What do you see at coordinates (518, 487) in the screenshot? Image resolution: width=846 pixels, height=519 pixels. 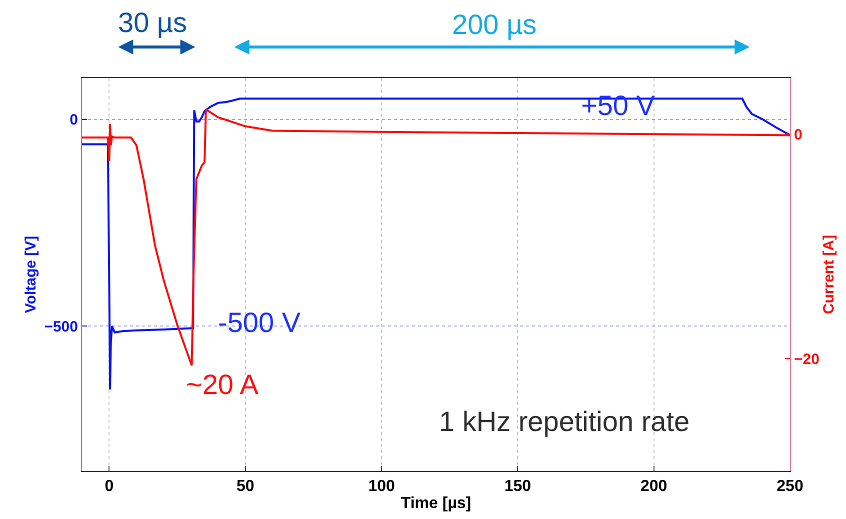 I see `x-tick-label: 150` at bounding box center [518, 487].